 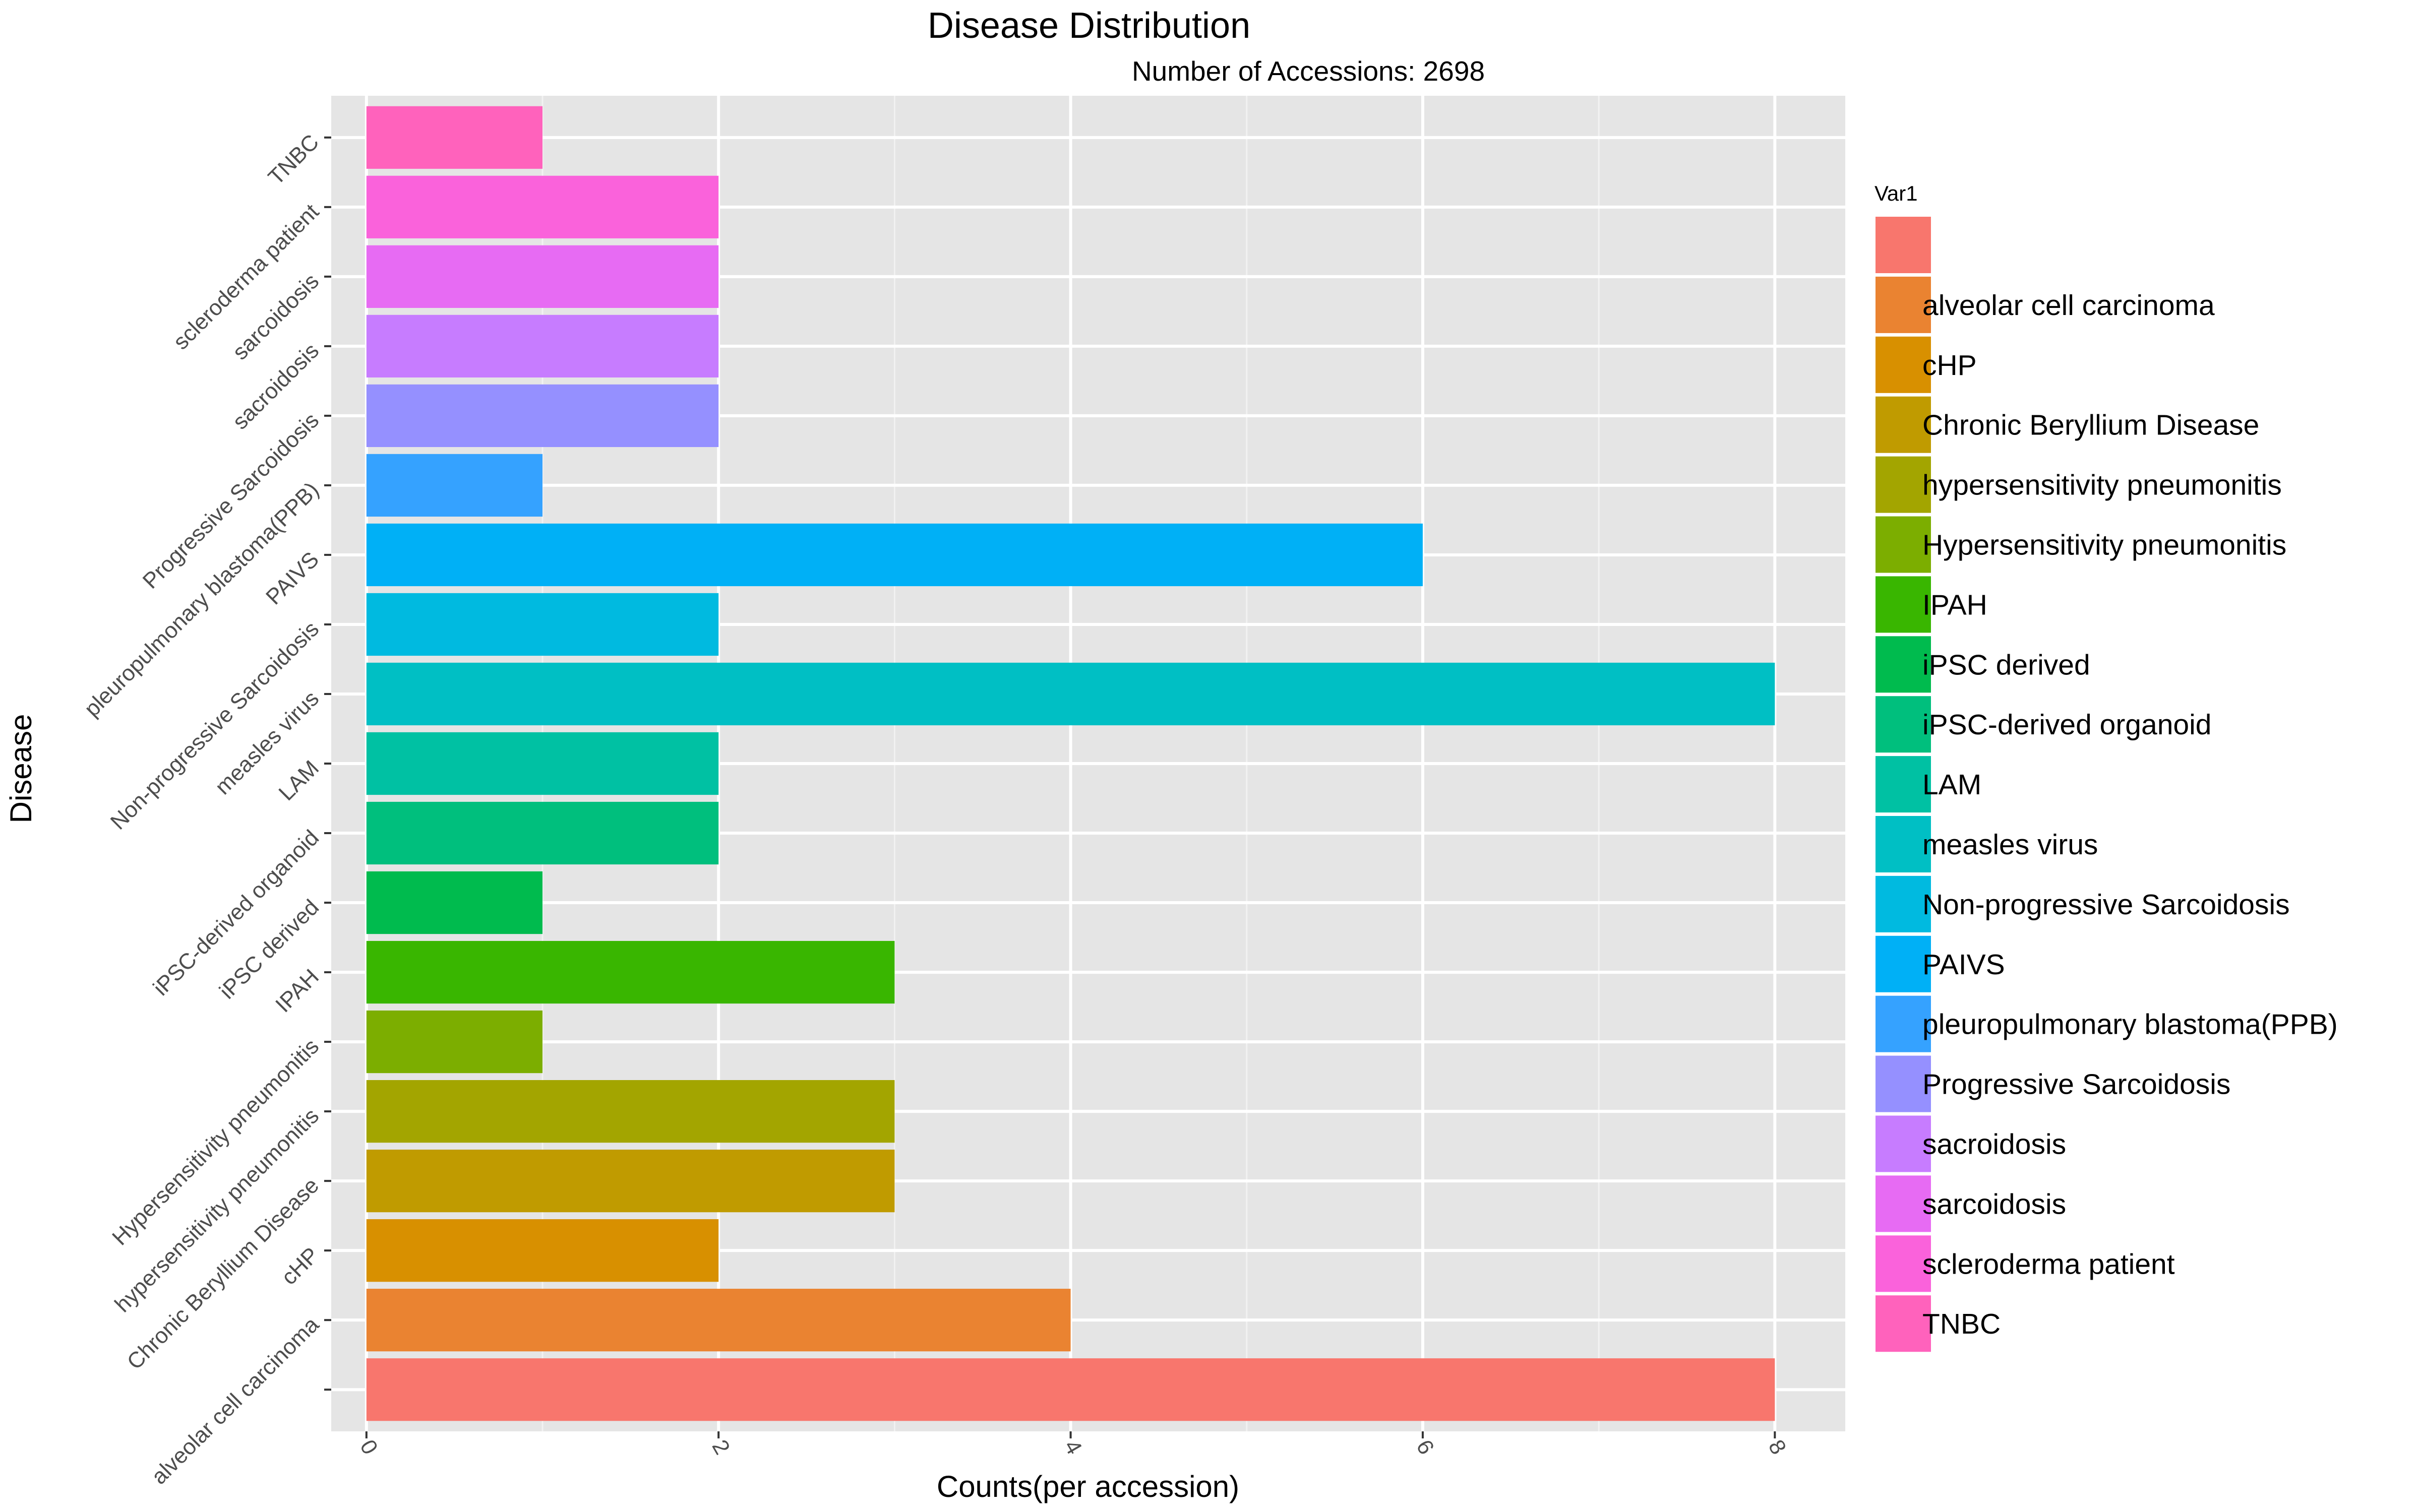 I want to click on x-axis-title: Counts(per accession), so click(x=1088, y=1486).